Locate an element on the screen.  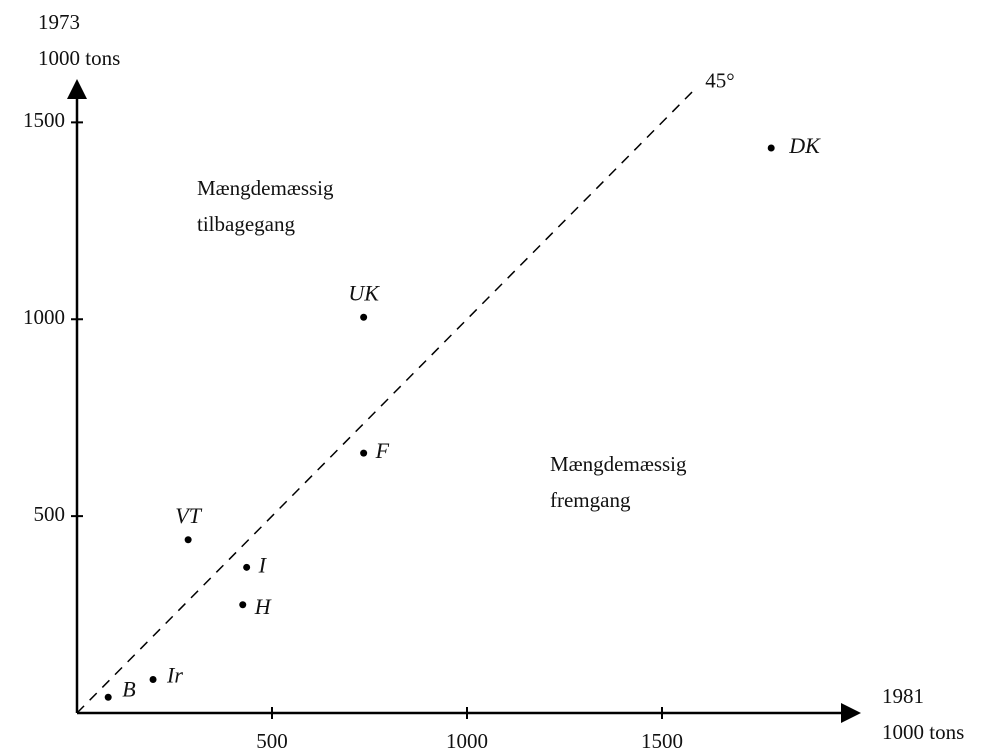
x-axis-label: 1981 is located at coordinates (903, 696).